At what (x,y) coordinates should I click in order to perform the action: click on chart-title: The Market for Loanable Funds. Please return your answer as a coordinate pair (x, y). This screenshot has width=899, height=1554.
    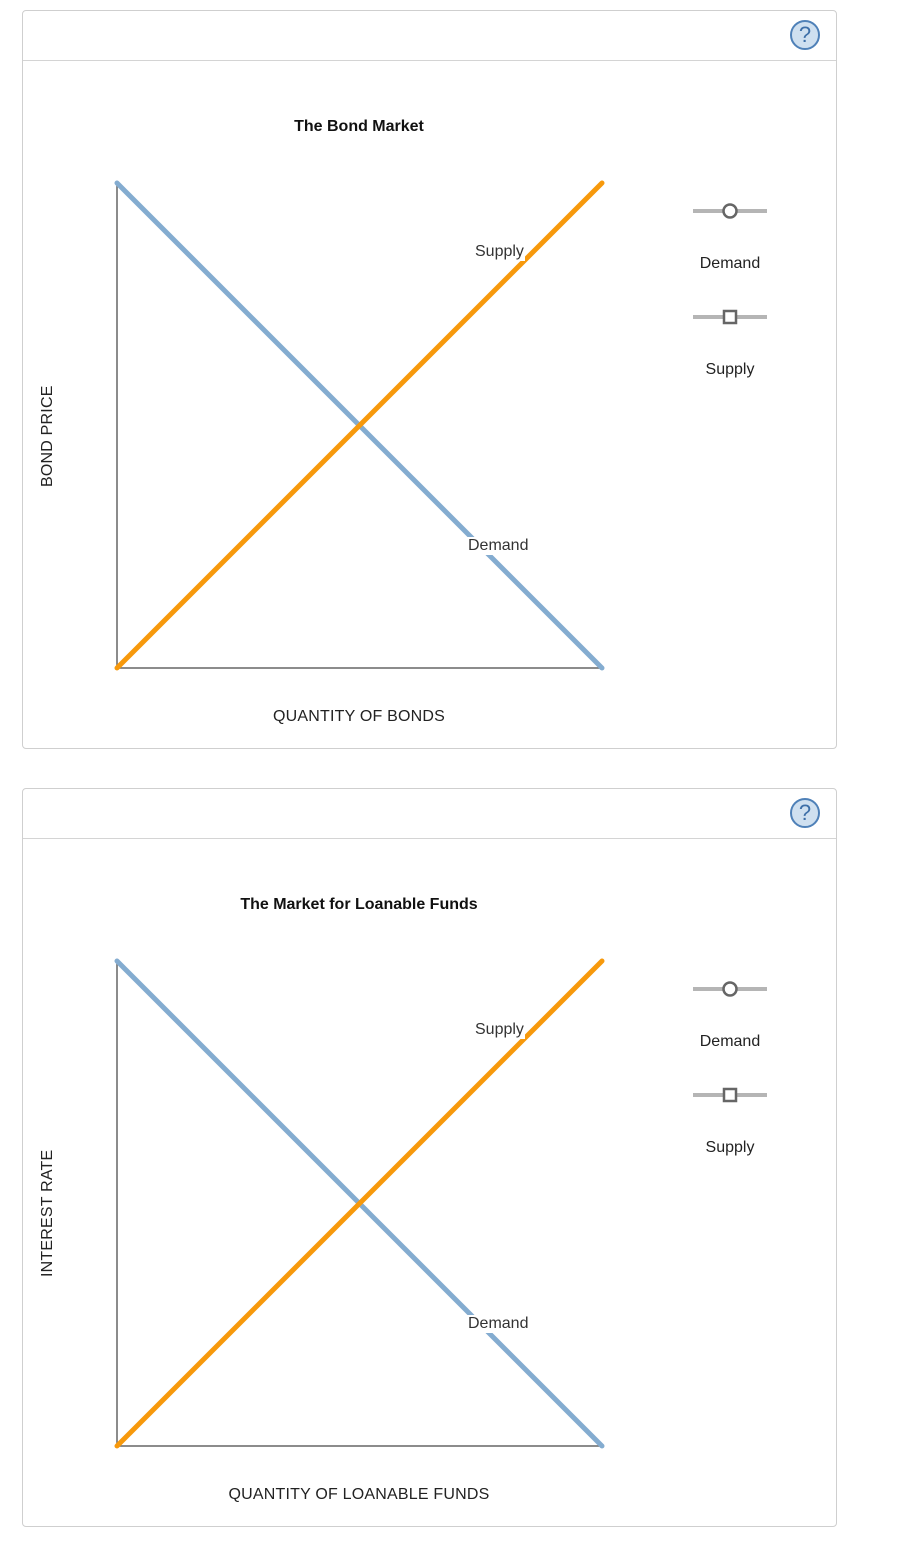
    Looking at the image, I should click on (359, 904).